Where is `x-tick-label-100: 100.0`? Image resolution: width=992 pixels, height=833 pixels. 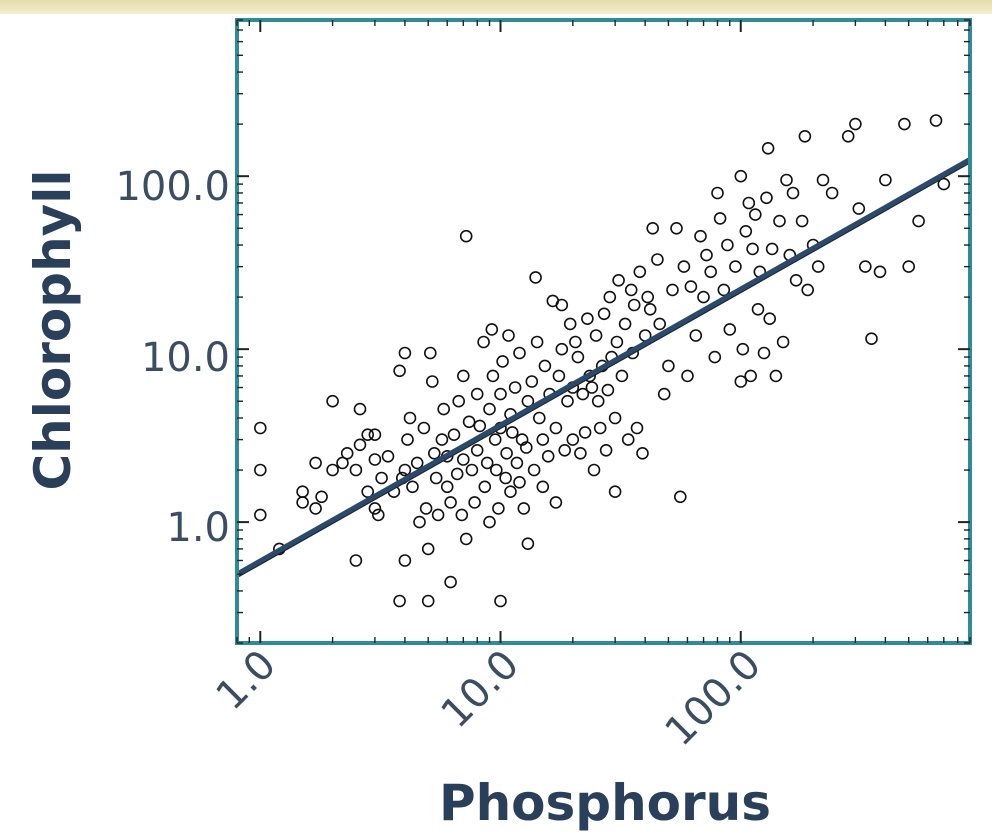
x-tick-label-100: 100.0 is located at coordinates (714, 699).